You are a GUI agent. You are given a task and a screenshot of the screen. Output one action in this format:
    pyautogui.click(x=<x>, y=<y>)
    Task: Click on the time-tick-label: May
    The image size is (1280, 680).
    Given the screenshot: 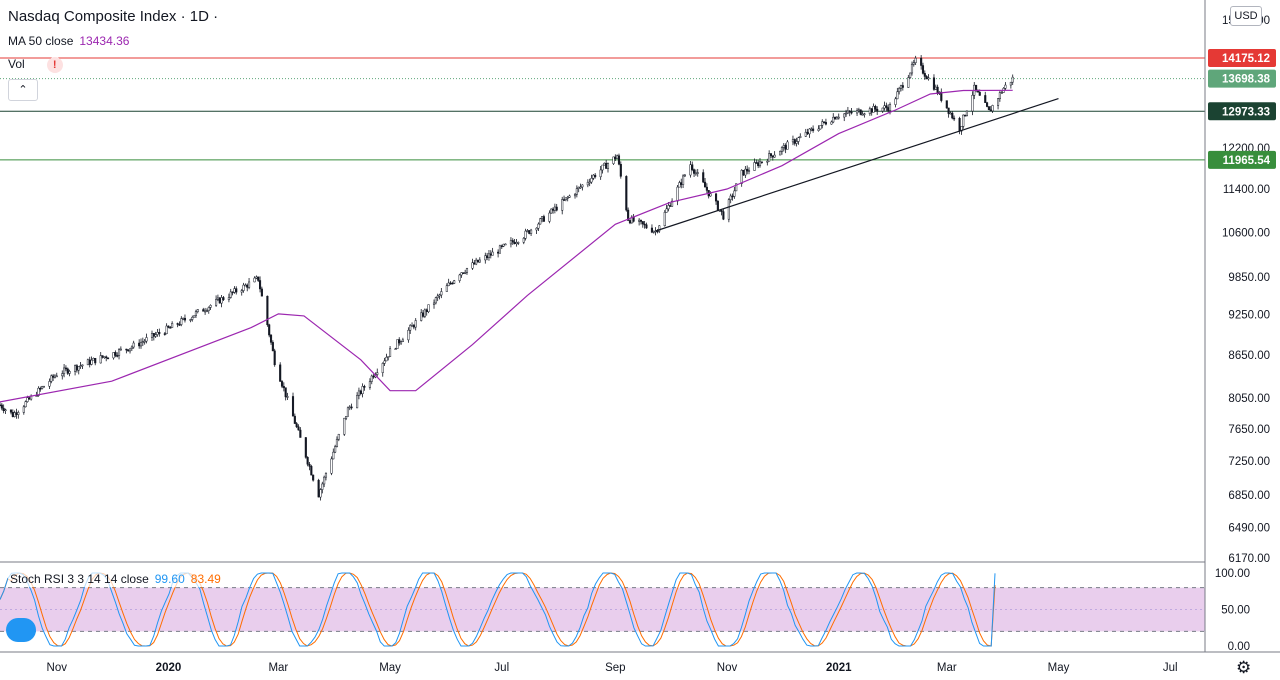 What is the action you would take?
    pyautogui.click(x=390, y=668)
    